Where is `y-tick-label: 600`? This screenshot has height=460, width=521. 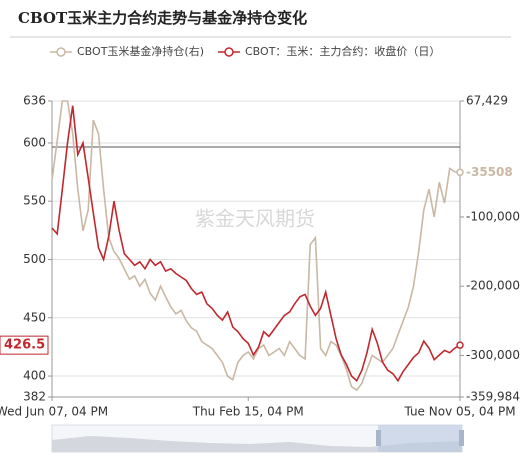
y-tick-label: 600 is located at coordinates (34, 142).